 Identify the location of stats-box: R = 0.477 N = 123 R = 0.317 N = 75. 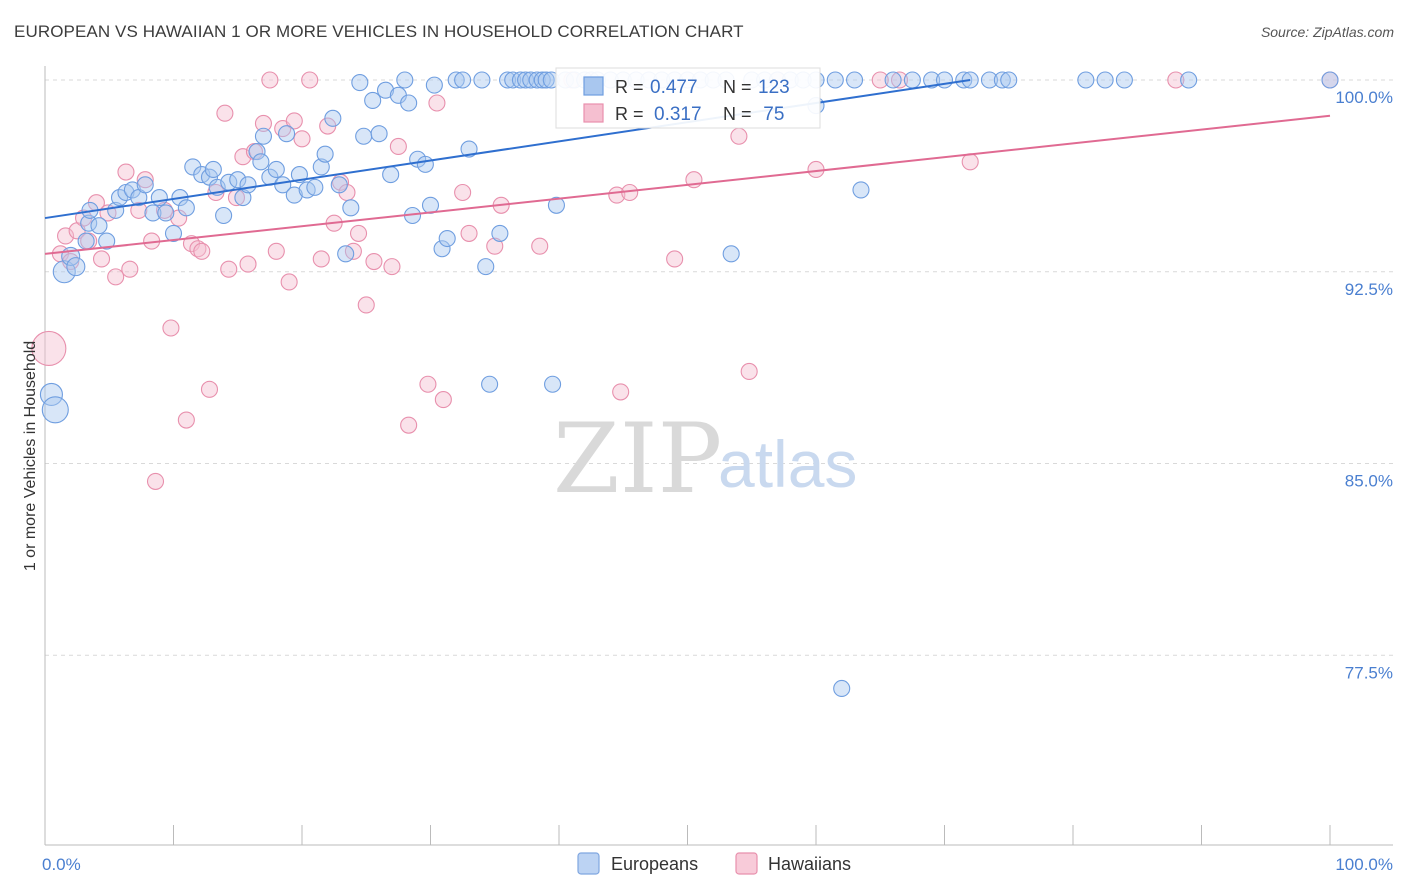
(688, 98).